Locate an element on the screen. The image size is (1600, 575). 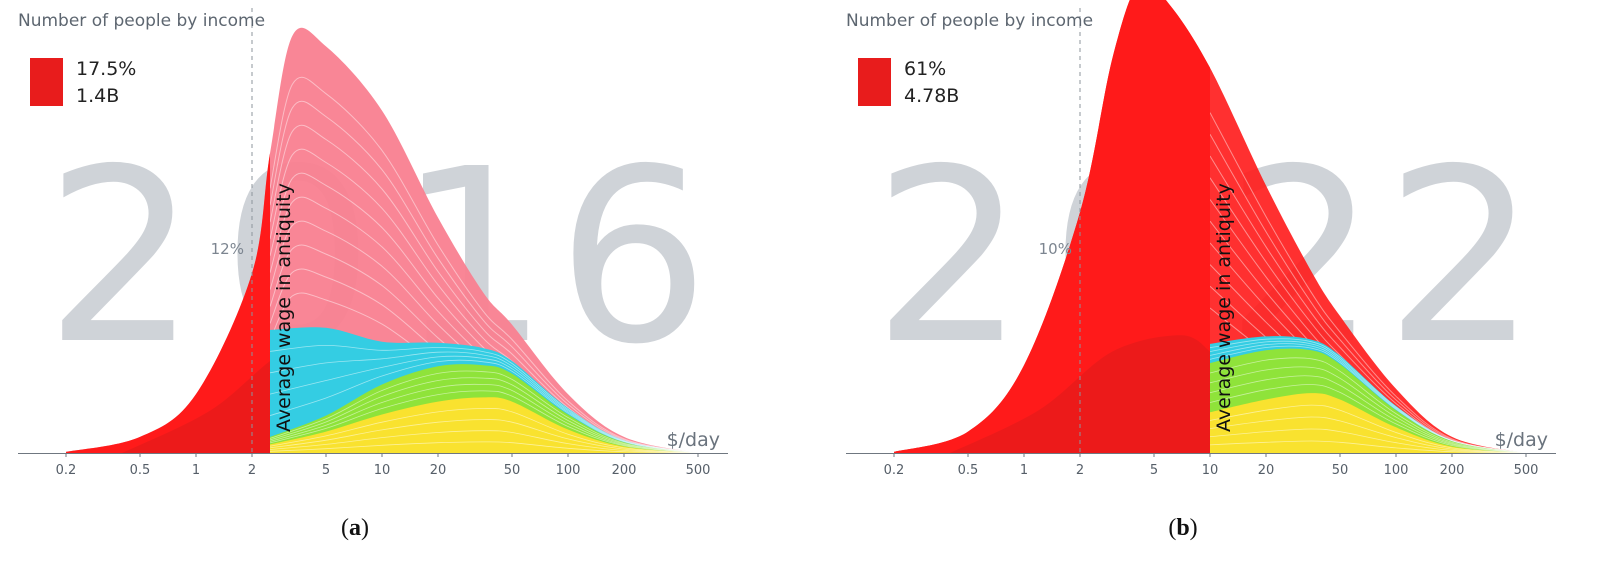
highlight-area is located at coordinates (168, 303).